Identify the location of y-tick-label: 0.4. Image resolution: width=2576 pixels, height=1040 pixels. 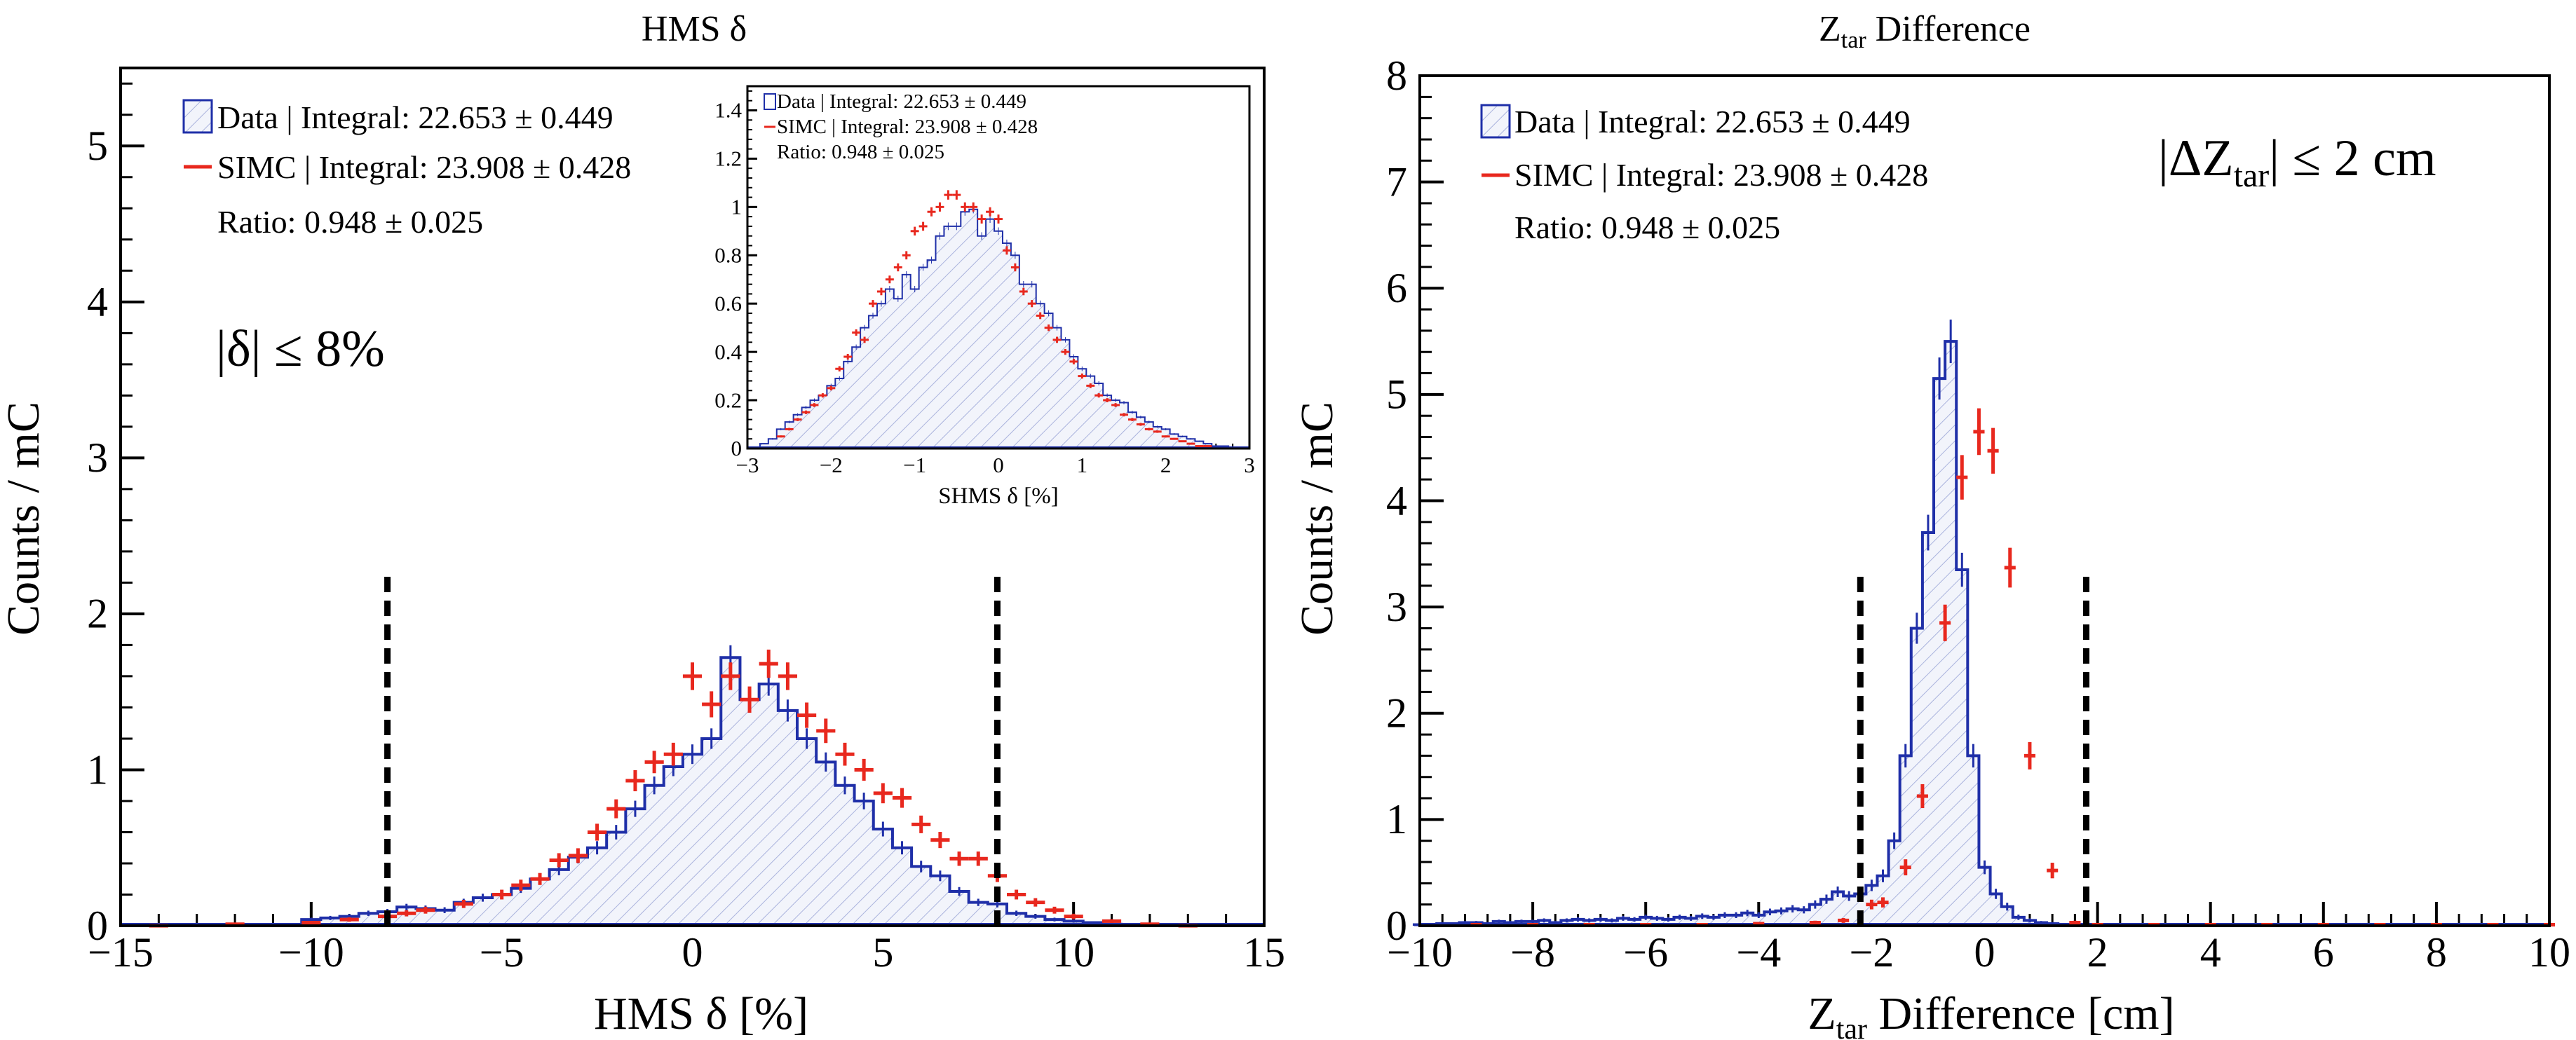
(728, 351).